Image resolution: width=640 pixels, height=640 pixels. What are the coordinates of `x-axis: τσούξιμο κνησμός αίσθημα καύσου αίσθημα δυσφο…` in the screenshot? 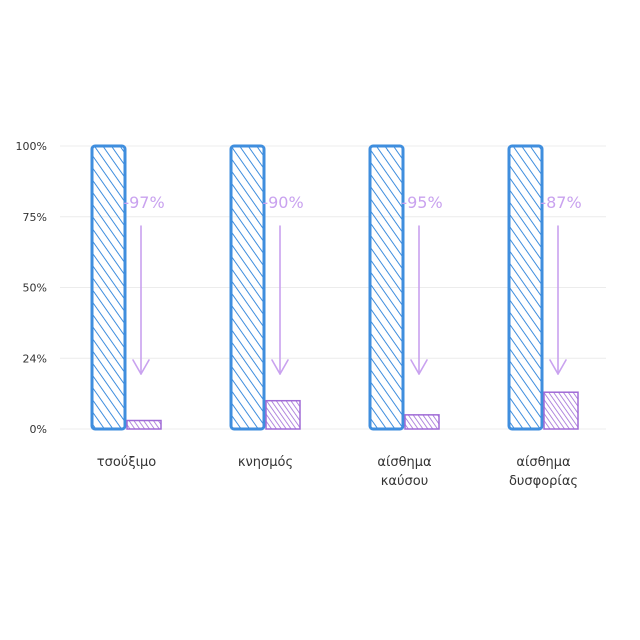 It's located at (337, 472).